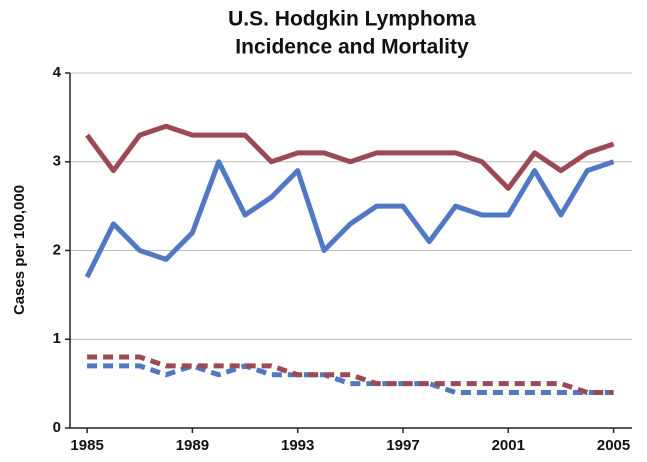 The image size is (647, 462). Describe the element at coordinates (86, 445) in the screenshot. I see `x-tick-label: 1985` at that location.